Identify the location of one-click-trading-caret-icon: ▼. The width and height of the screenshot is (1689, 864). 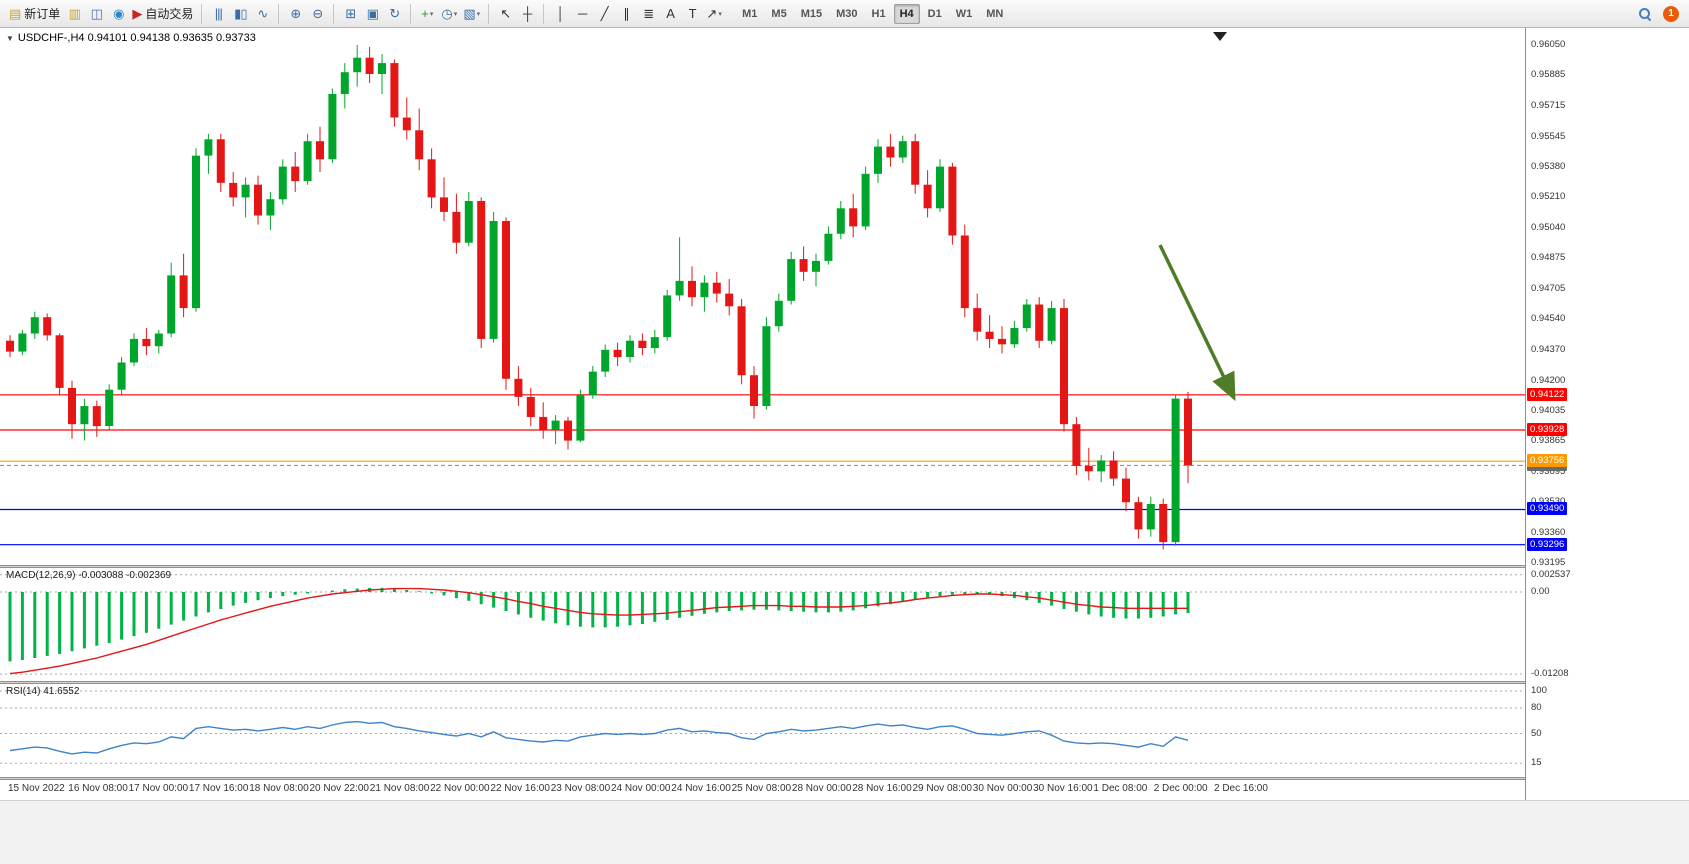
(10, 38).